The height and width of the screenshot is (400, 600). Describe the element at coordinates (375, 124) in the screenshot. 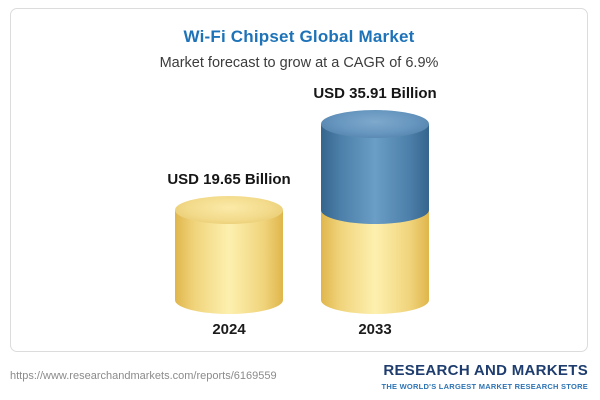

I see `cylinder-top-face-2033` at that location.